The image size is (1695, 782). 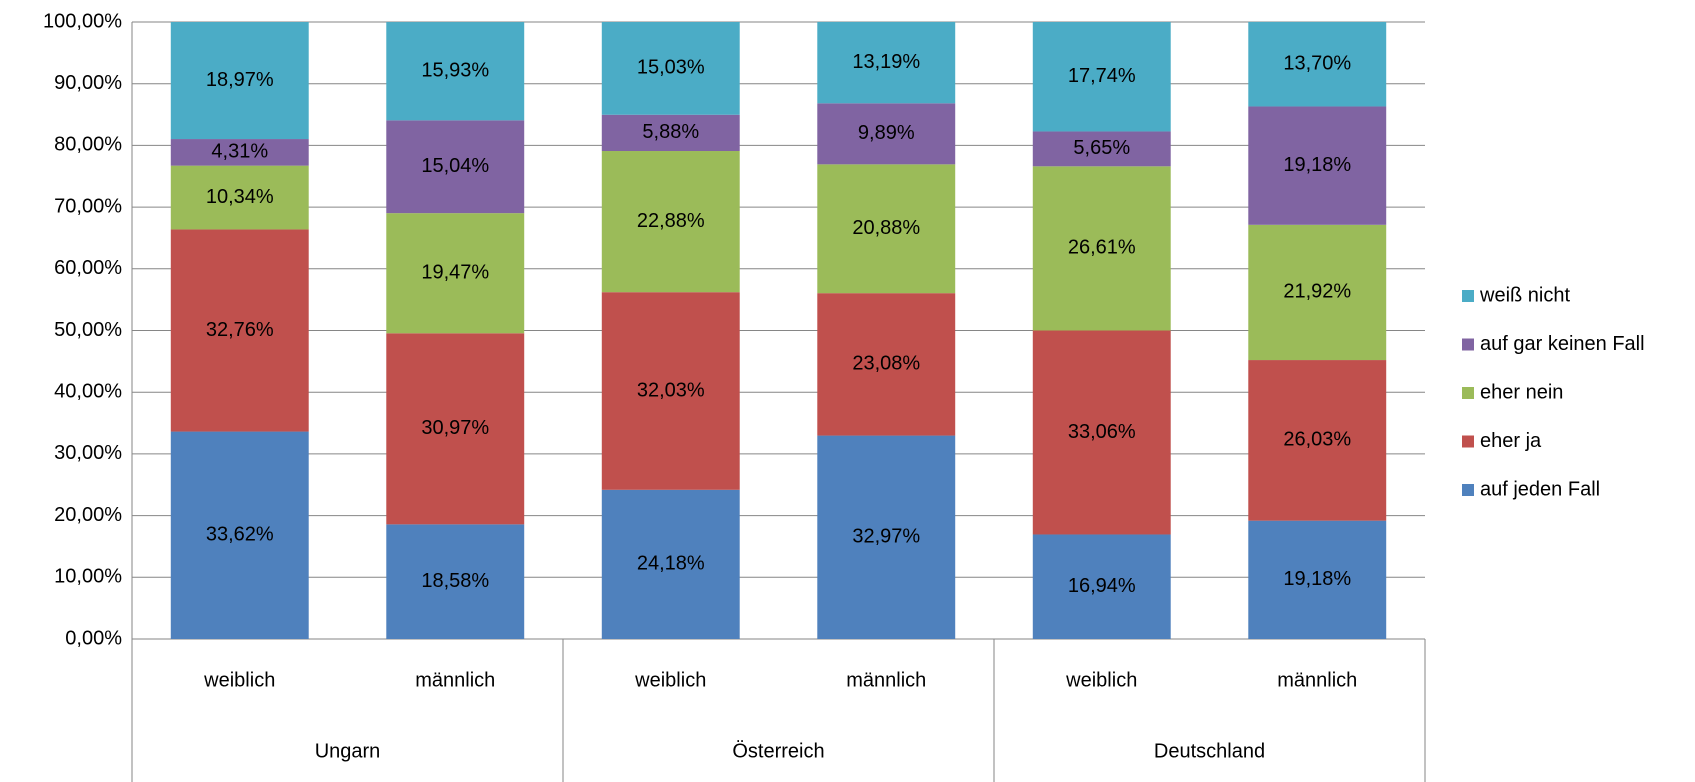 What do you see at coordinates (1562, 344) in the screenshot?
I see `legend-label: auf gar keinen Fall` at bounding box center [1562, 344].